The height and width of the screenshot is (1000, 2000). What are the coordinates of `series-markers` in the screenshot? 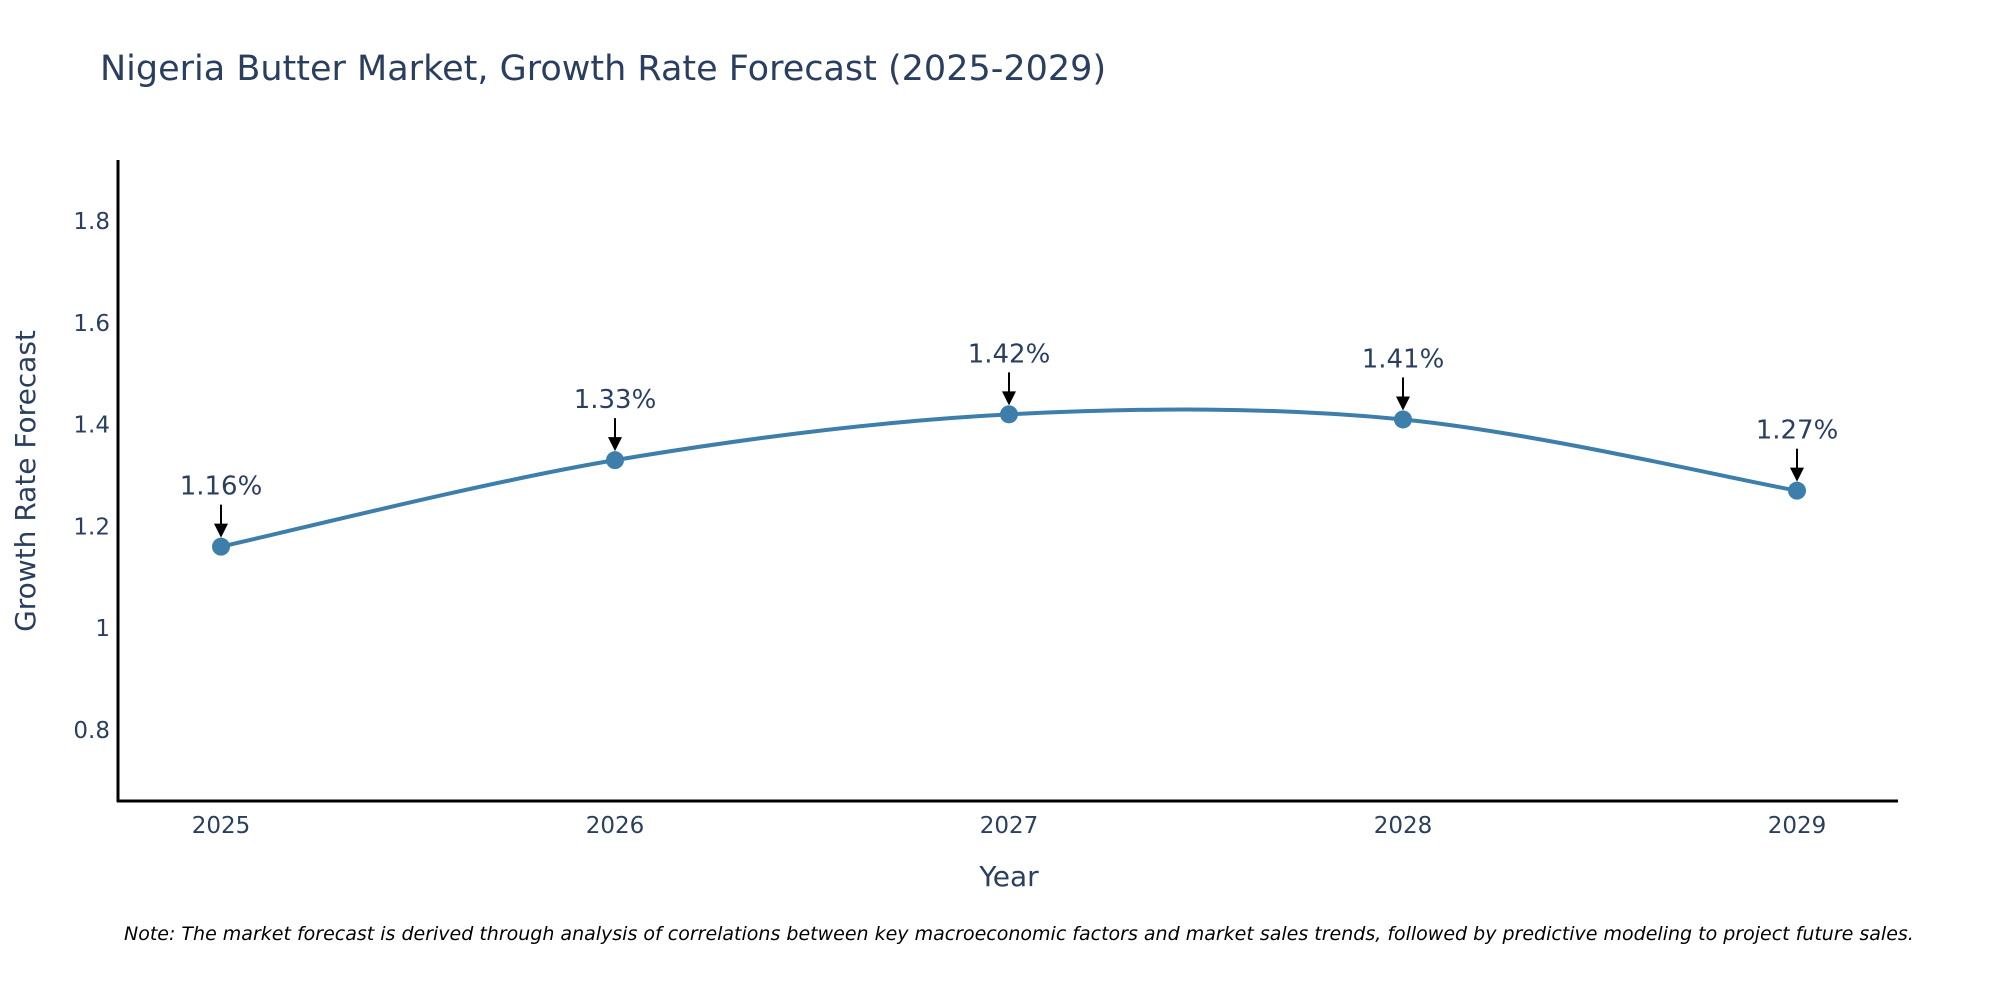 It's located at (1009, 480).